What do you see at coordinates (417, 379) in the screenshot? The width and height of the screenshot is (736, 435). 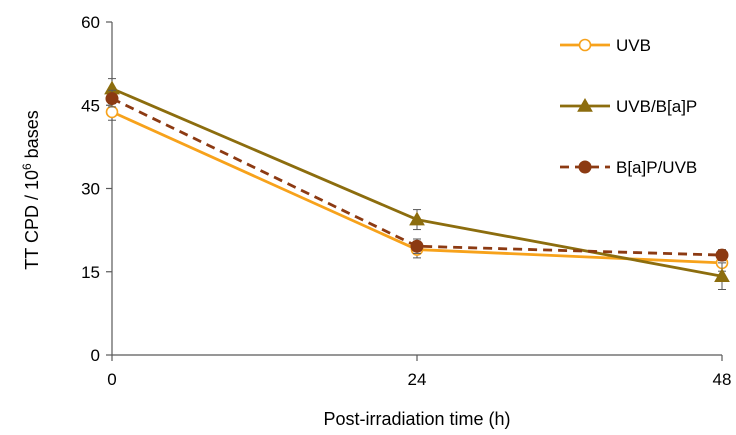 I see `x-tick-label: 24` at bounding box center [417, 379].